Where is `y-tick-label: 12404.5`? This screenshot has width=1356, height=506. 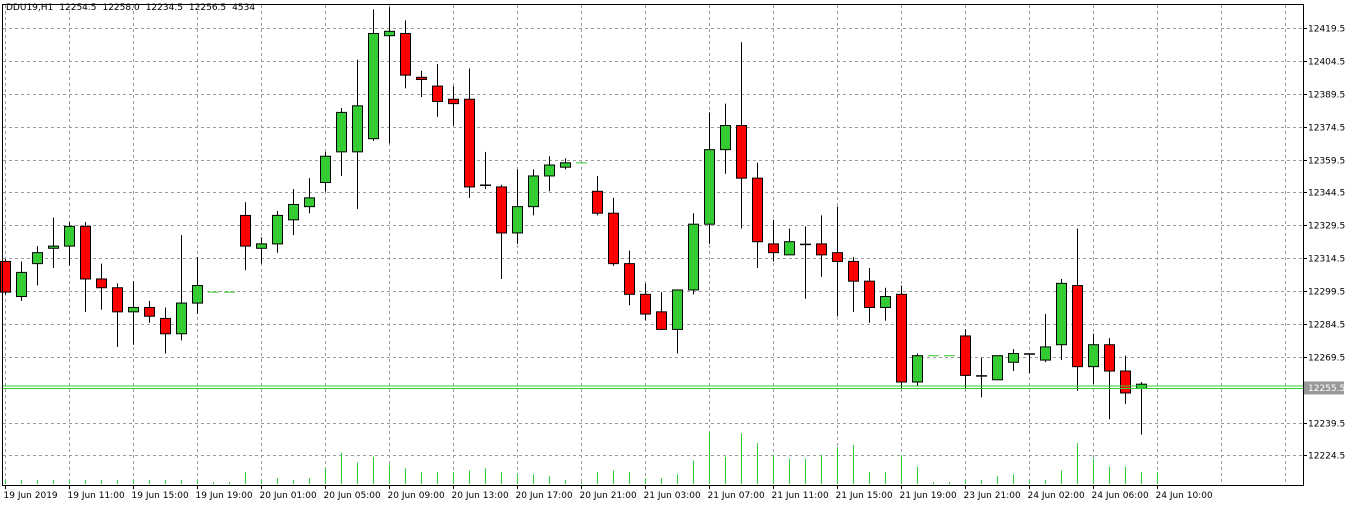 y-tick-label: 12404.5 is located at coordinates (1326, 63).